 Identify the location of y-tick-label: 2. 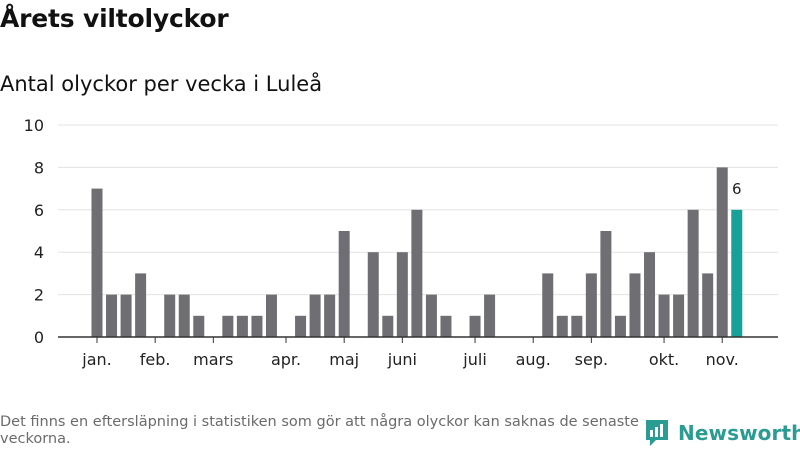
(39, 295).